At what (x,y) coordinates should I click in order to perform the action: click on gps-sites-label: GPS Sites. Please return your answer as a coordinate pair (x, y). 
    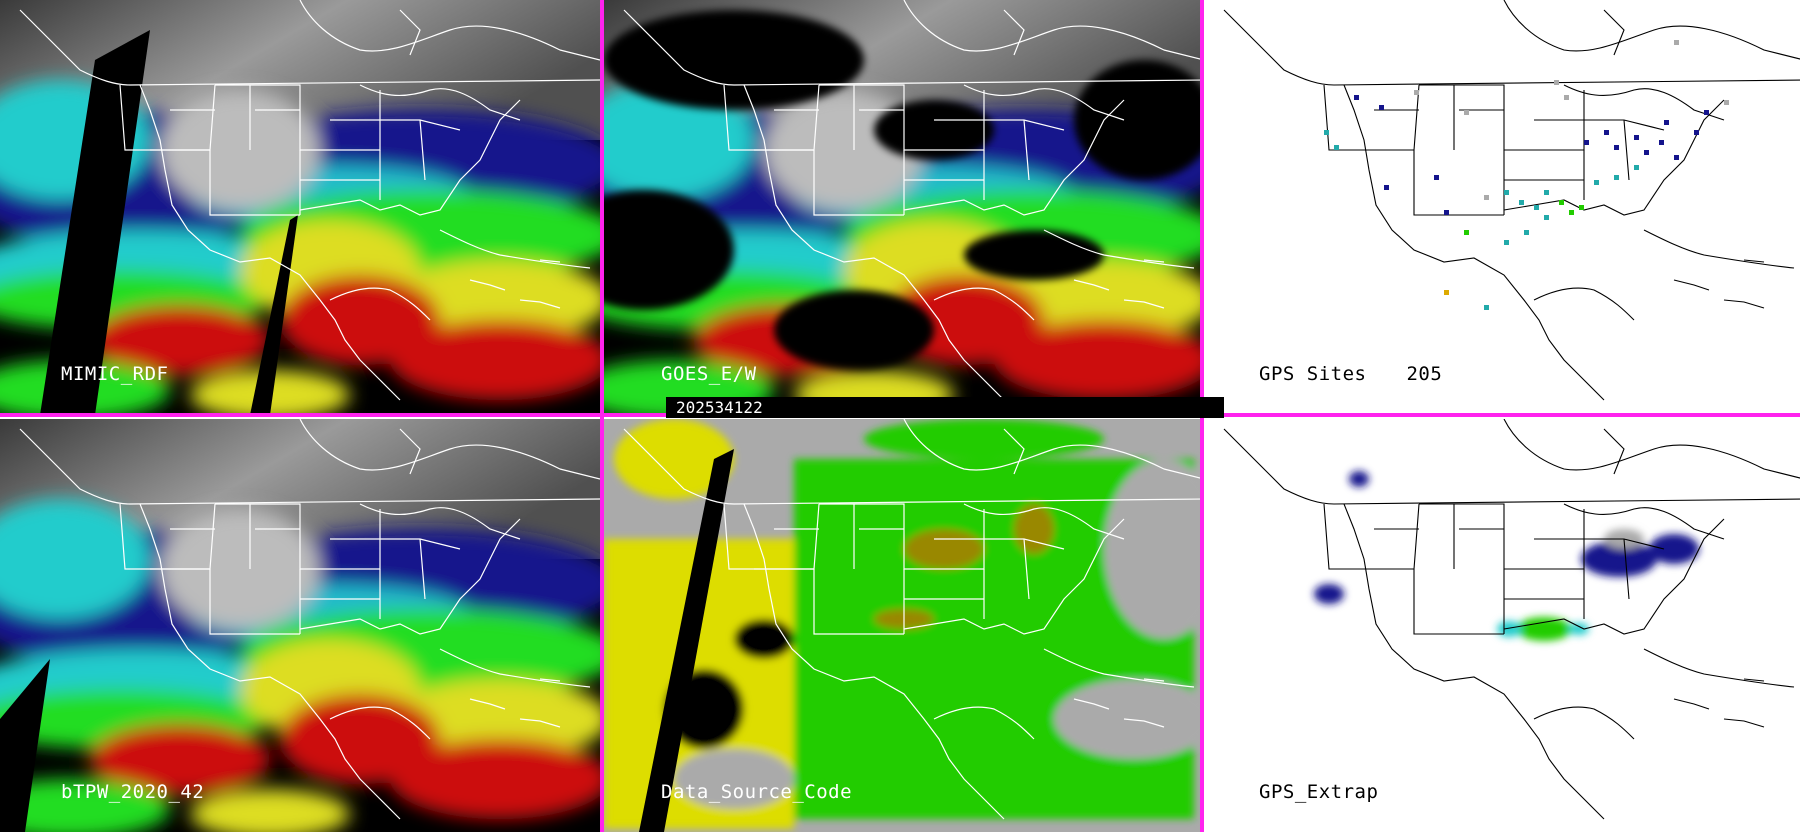
    Looking at the image, I should click on (1313, 374).